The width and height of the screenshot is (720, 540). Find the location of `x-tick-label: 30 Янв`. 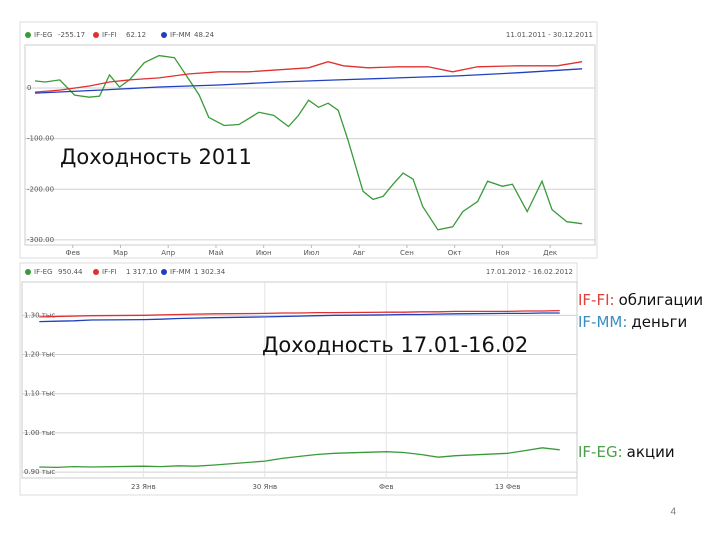

x-tick-label: 30 Янв is located at coordinates (264, 487).